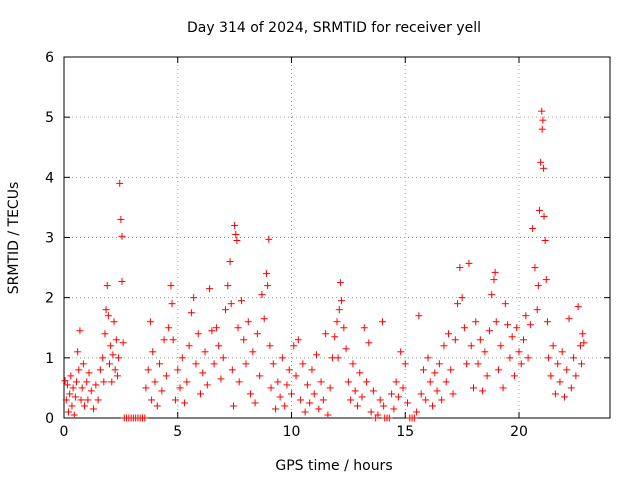 This screenshot has height=480, width=640. What do you see at coordinates (49, 239) in the screenshot?
I see `y-tick-label-3: 3` at bounding box center [49, 239].